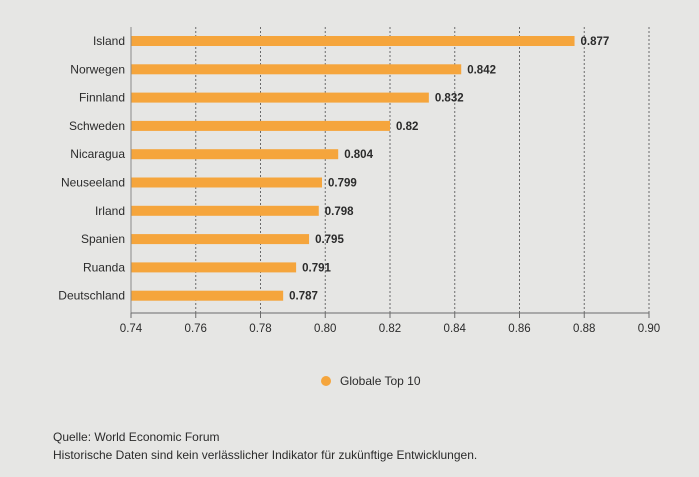 The width and height of the screenshot is (699, 477). Describe the element at coordinates (196, 329) in the screenshot. I see `x-tick-label: 0.76` at that location.